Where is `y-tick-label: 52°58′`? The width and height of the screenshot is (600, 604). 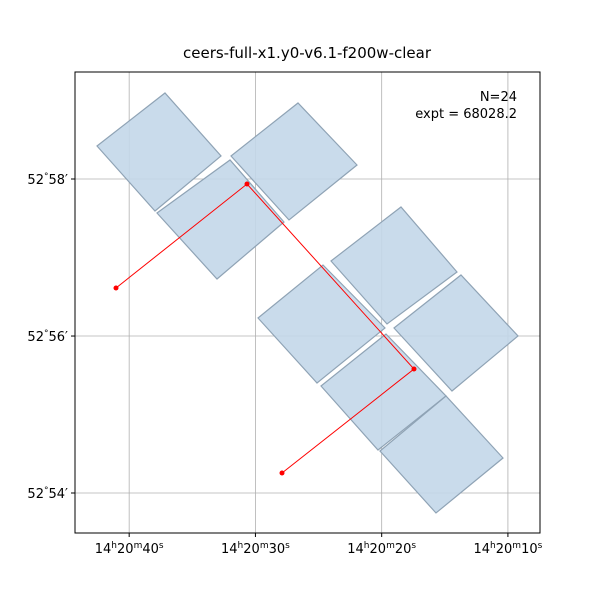 y-tick-label: 52°58′ is located at coordinates (47, 180).